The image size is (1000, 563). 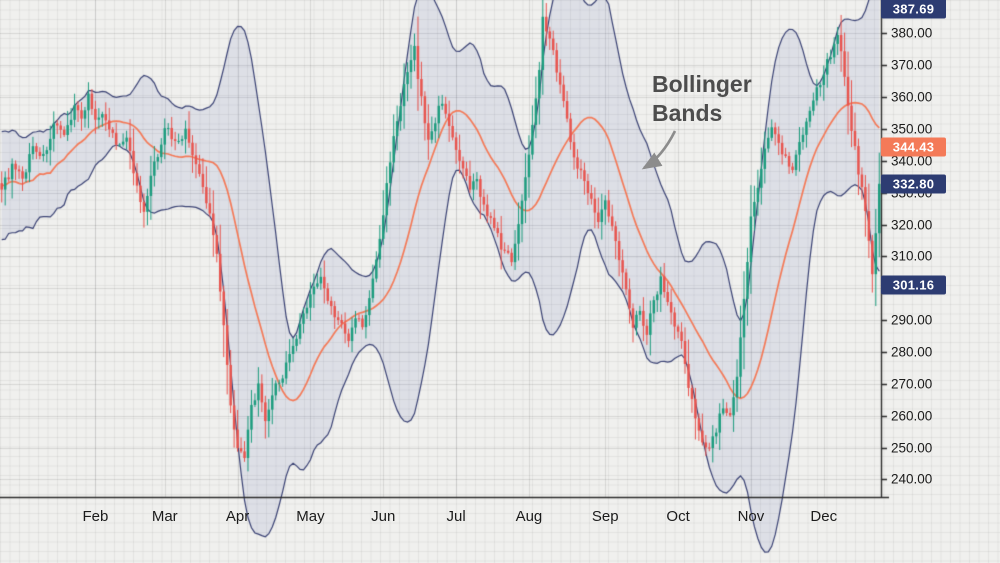 What do you see at coordinates (440, 517) in the screenshot?
I see `time-axis: Feb Mar Apr May Jun Jul Aug Sep Oct Nov Dec` at bounding box center [440, 517].